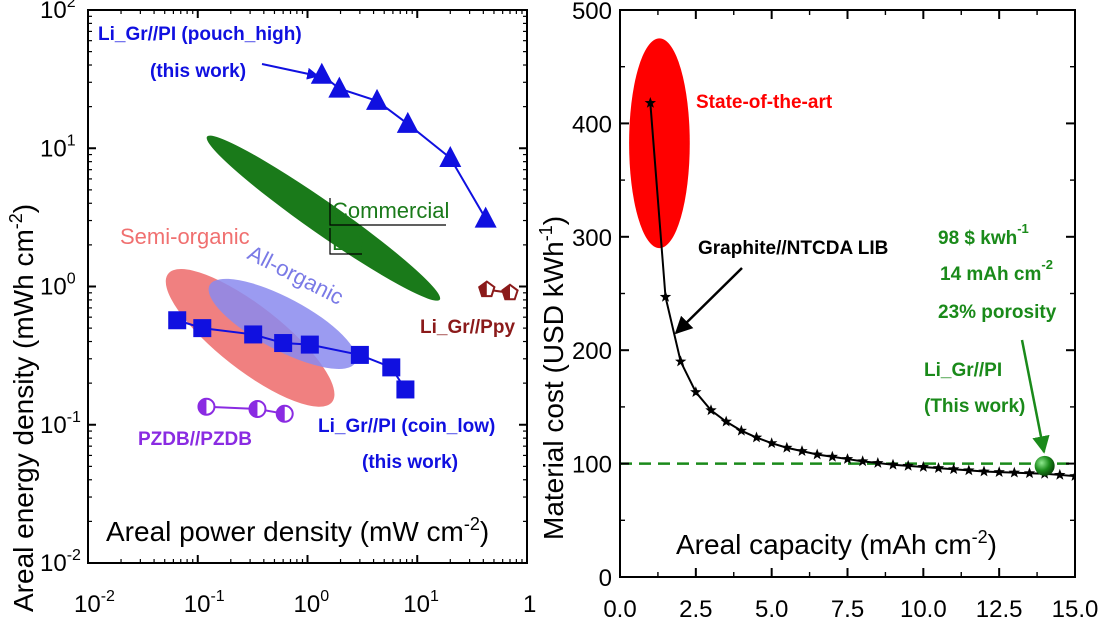  Describe the element at coordinates (195, 439) in the screenshot. I see `series-label-pzdb: PZDB//PZDB` at that location.